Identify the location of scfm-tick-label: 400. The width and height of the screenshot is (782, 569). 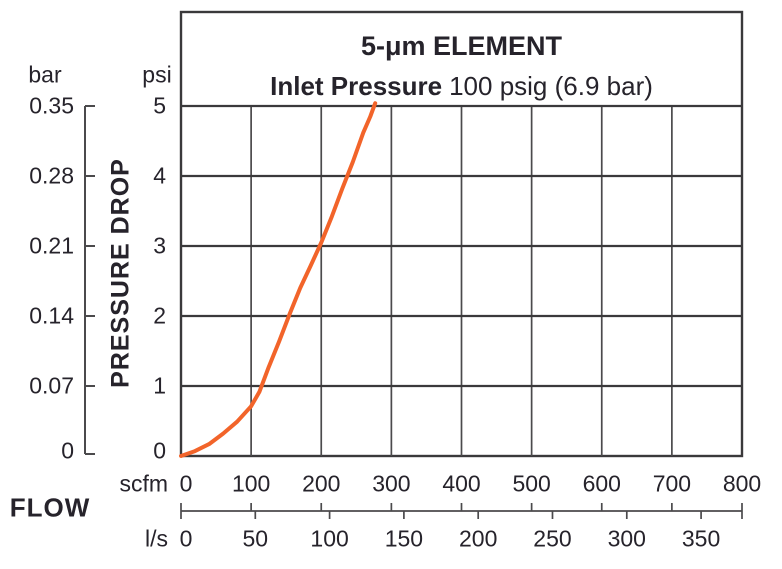
(461, 483).